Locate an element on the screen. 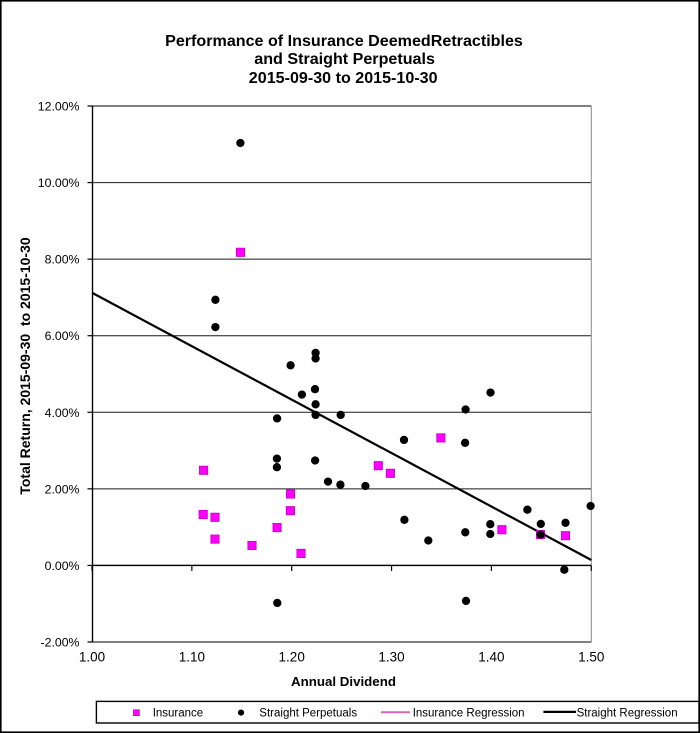 Image resolution: width=700 pixels, height=733 pixels. svg-text: 12.00% is located at coordinates (59, 107).